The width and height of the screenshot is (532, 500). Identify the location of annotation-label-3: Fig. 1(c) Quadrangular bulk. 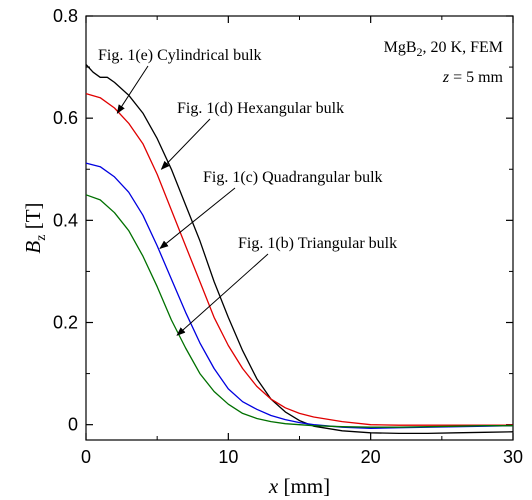
(293, 177).